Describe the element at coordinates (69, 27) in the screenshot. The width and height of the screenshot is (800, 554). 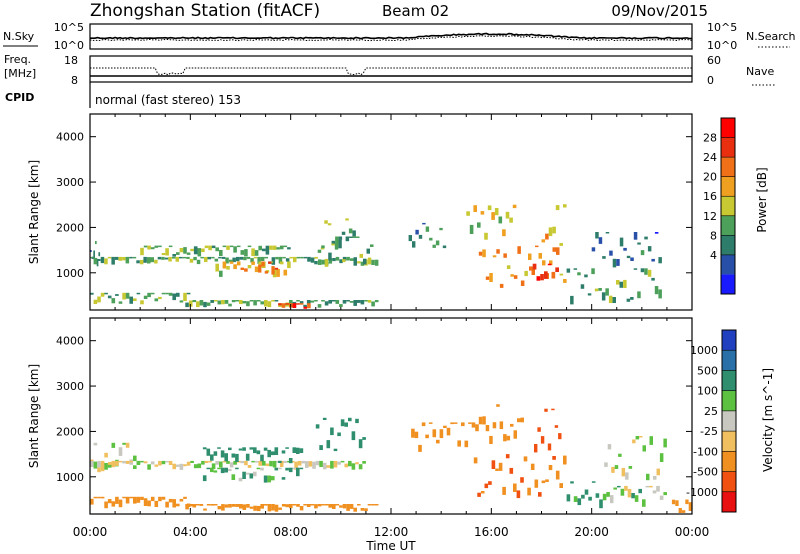
I see `noise-left-tick-top: 10^5` at that location.